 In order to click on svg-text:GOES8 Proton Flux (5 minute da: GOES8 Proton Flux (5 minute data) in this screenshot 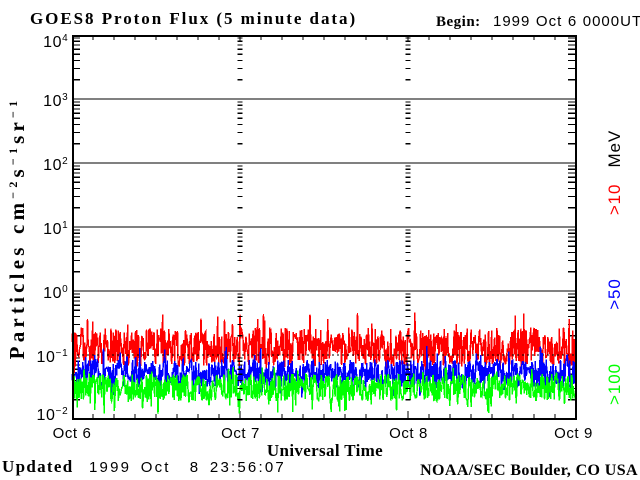, I will do `click(193, 18)`.